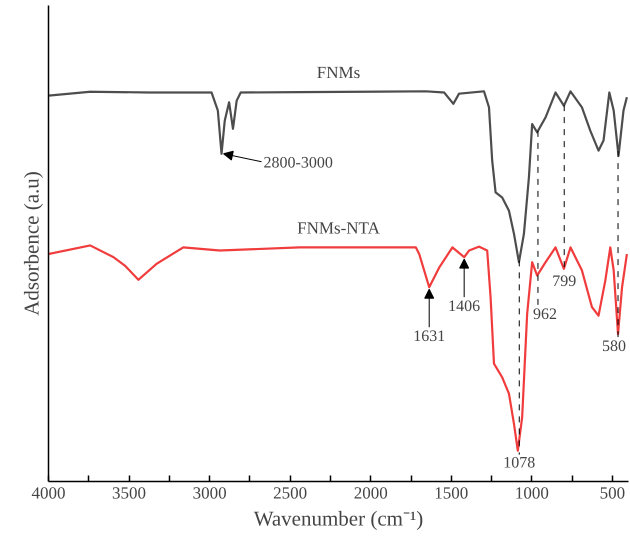 The width and height of the screenshot is (630, 551). Describe the element at coordinates (209, 493) in the screenshot. I see `x-tick-label: 3000` at that location.